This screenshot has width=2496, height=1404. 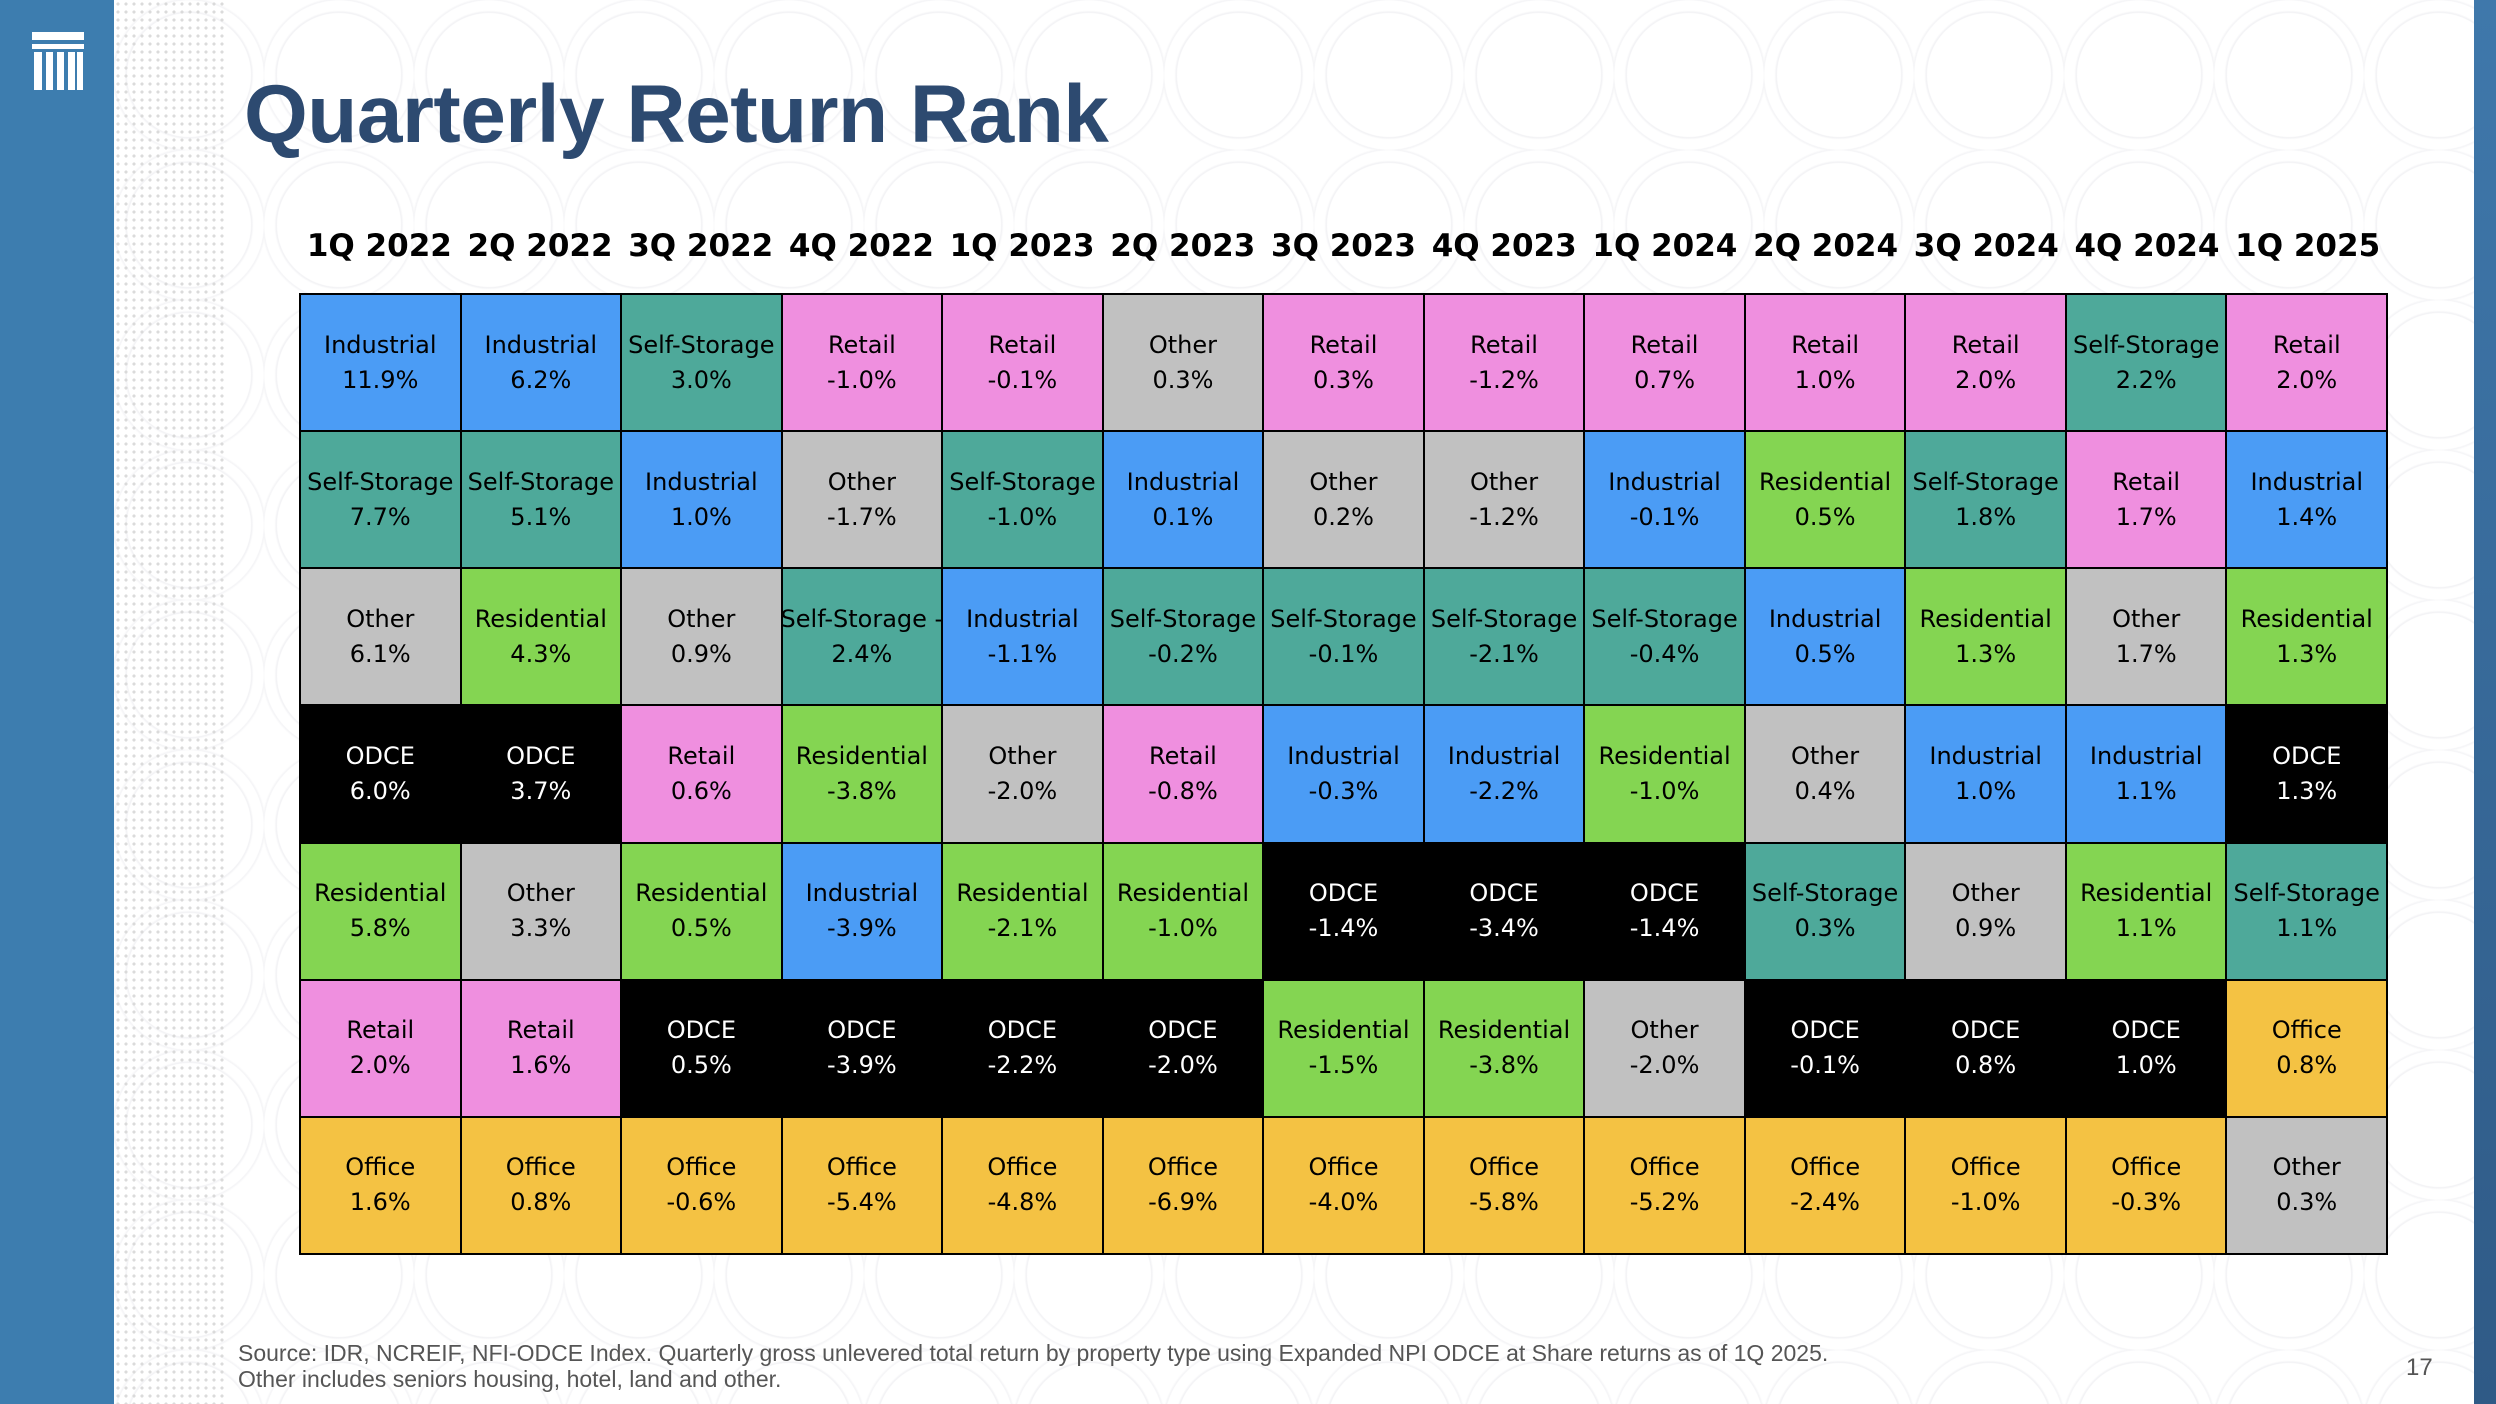 What do you see at coordinates (1664, 1185) in the screenshot?
I see `table-cell: Office -5.2%` at bounding box center [1664, 1185].